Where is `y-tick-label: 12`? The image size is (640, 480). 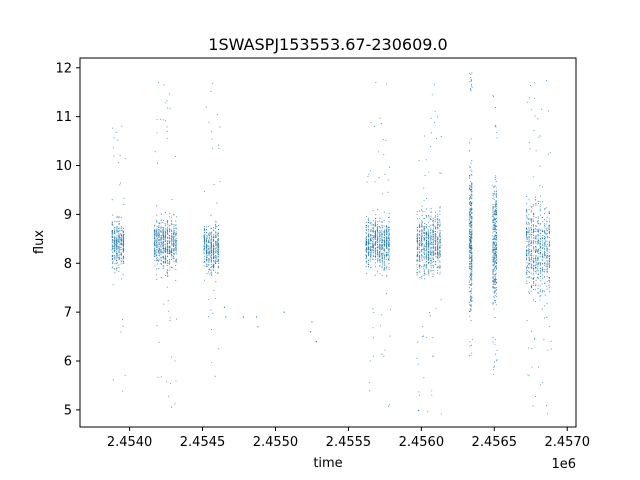 y-tick-label: 12 is located at coordinates (63, 68).